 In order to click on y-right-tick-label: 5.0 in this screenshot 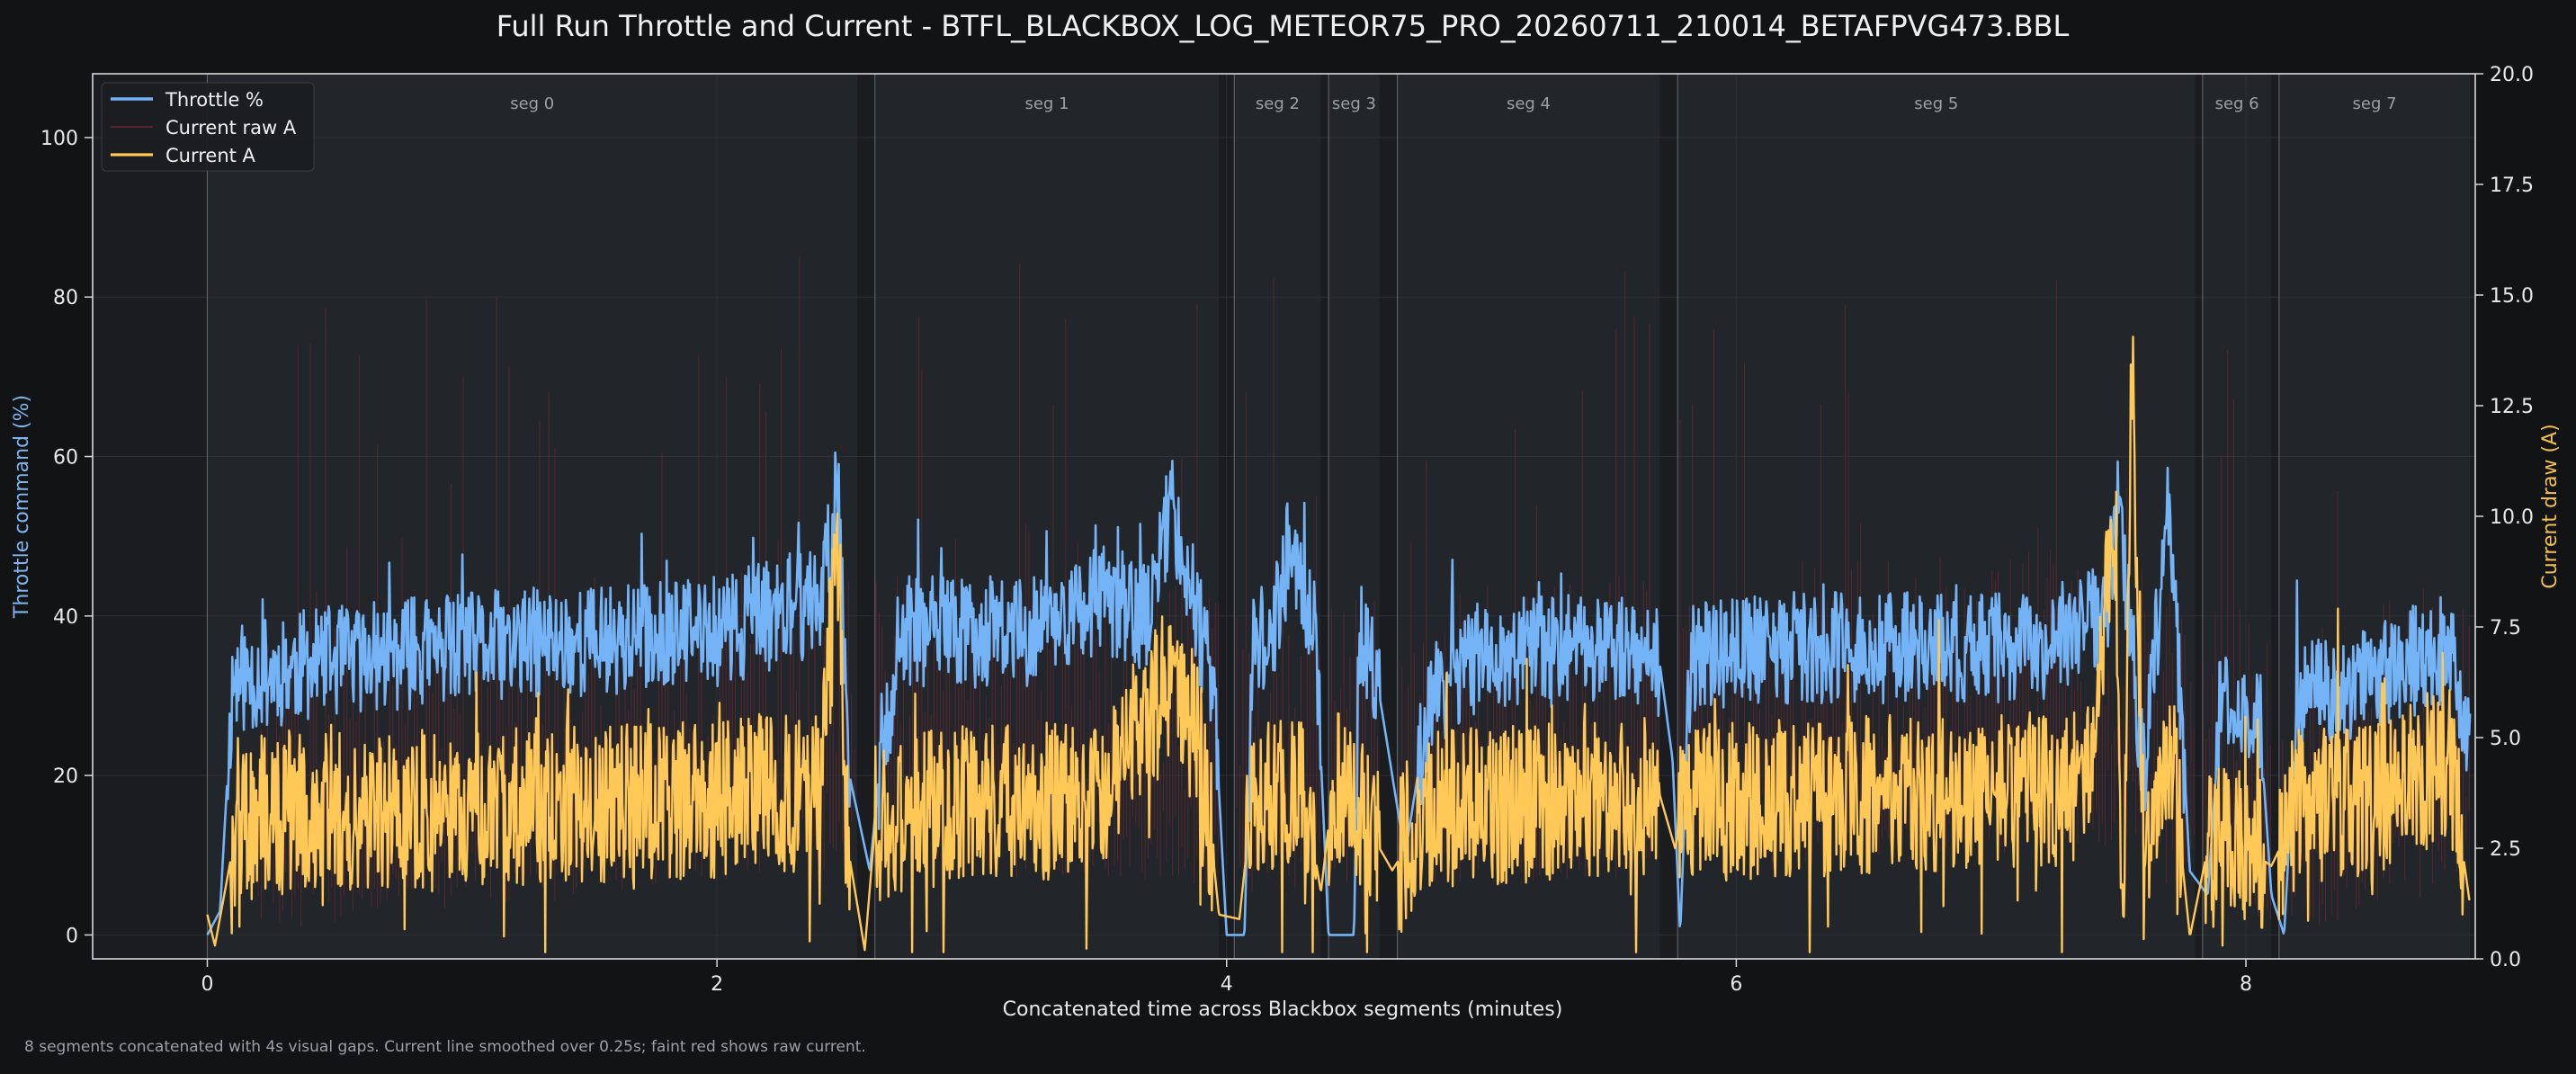, I will do `click(2505, 739)`.